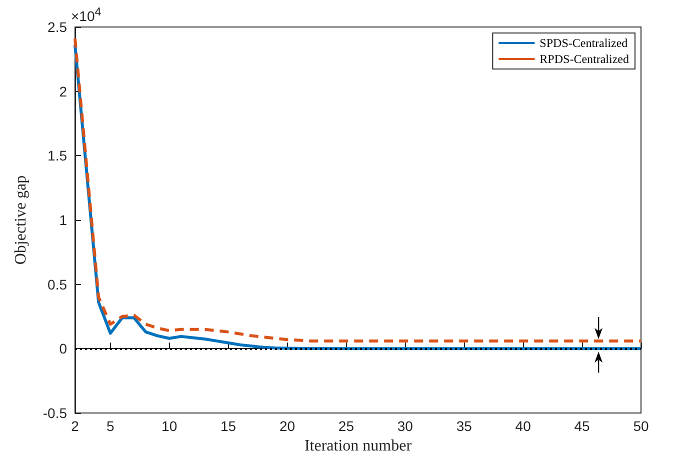 The image size is (678, 460). Describe the element at coordinates (405, 426) in the screenshot. I see `x-tick-label: 30` at that location.